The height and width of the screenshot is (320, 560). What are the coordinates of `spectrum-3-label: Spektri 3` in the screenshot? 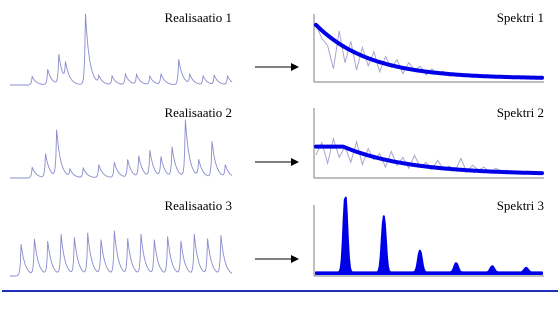 It's located at (520, 205).